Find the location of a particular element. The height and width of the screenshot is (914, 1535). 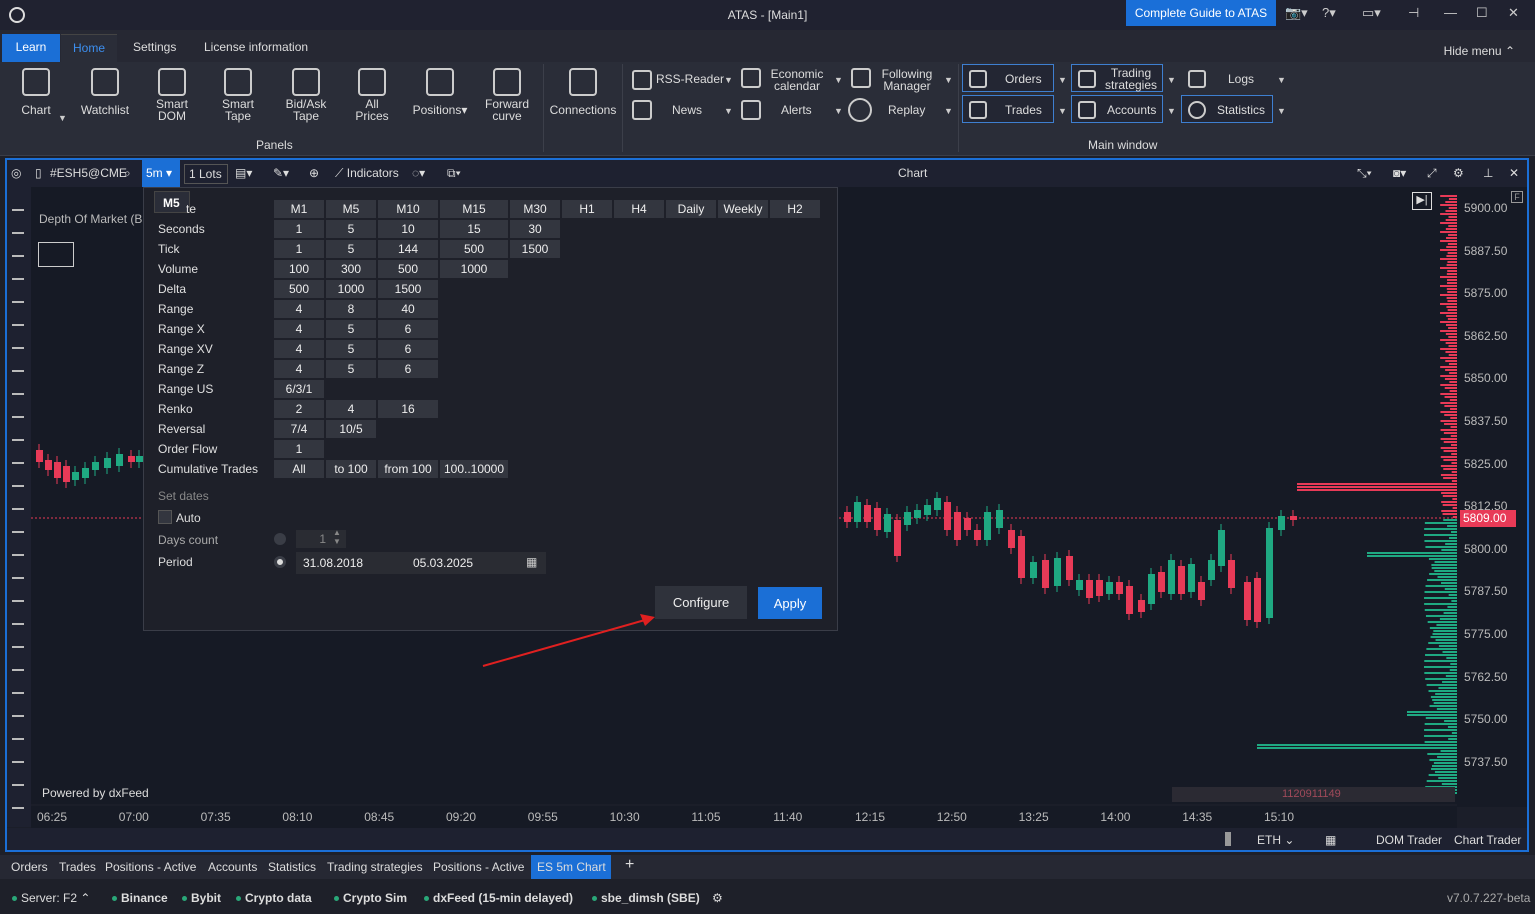

bottom-tab: Statistics is located at coordinates (292, 867).